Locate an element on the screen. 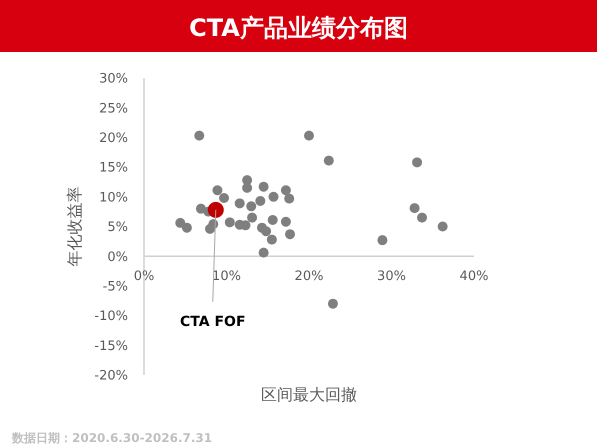 The width and height of the screenshot is (597, 448). y-tick-label: 5% is located at coordinates (117, 228).